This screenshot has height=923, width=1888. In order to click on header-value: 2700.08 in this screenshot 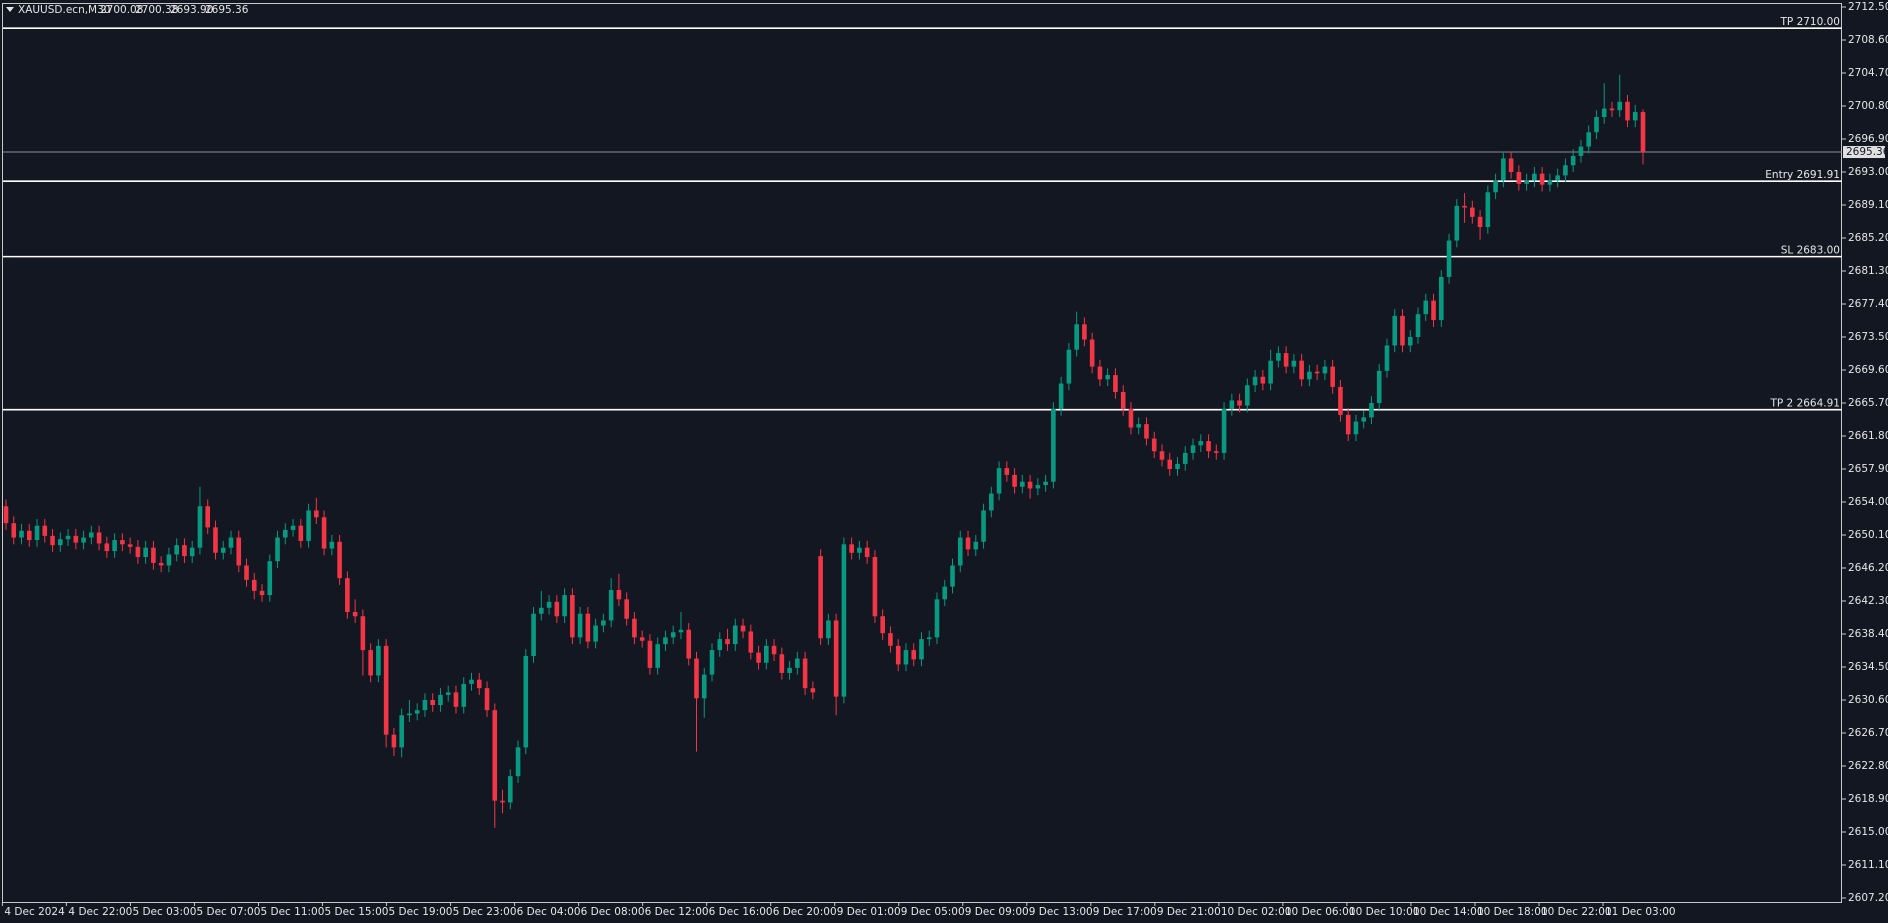, I will do `click(121, 10)`.